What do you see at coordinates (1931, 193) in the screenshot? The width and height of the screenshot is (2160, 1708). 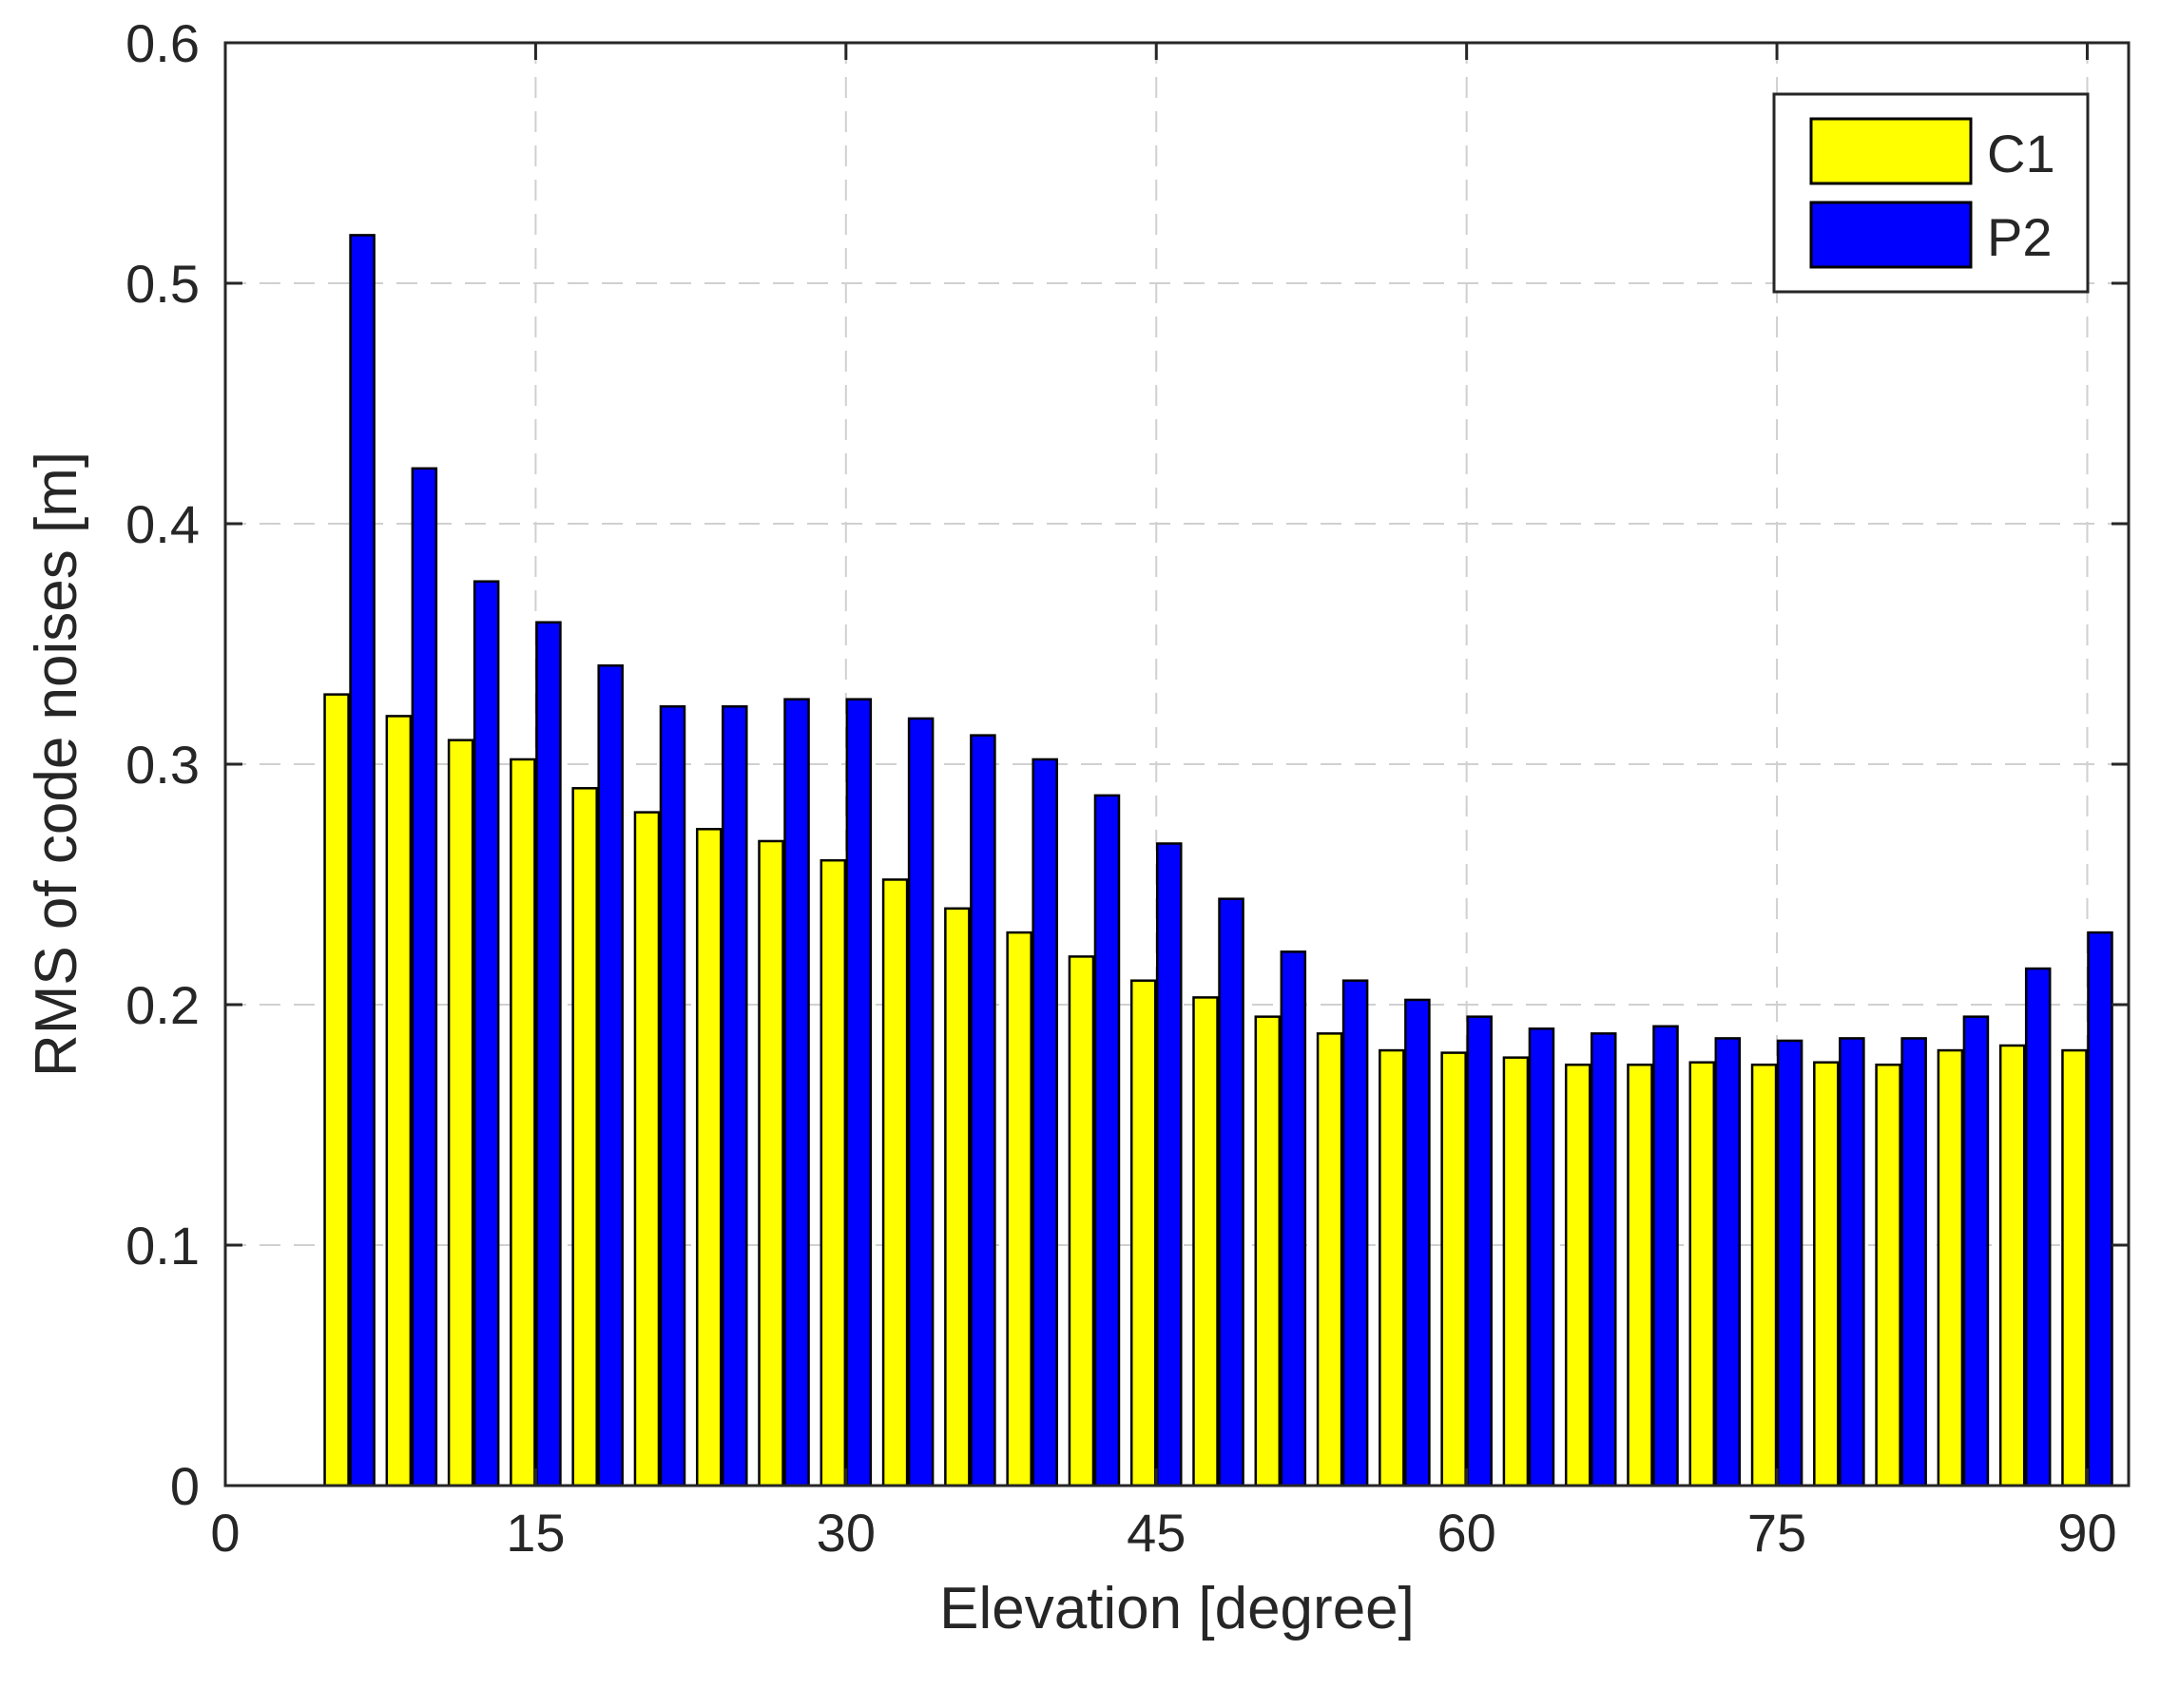 I see `legend: C1 P2` at bounding box center [1931, 193].